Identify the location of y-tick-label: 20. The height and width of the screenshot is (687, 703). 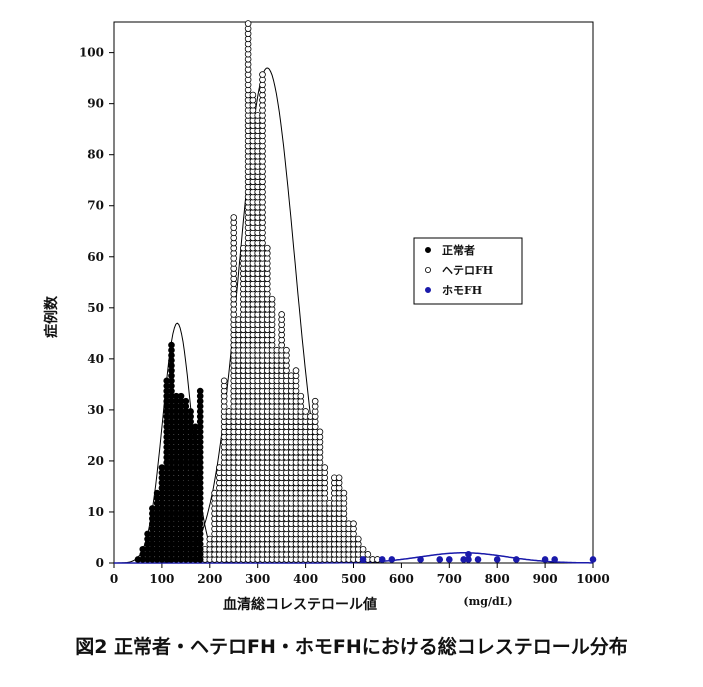
(95, 461).